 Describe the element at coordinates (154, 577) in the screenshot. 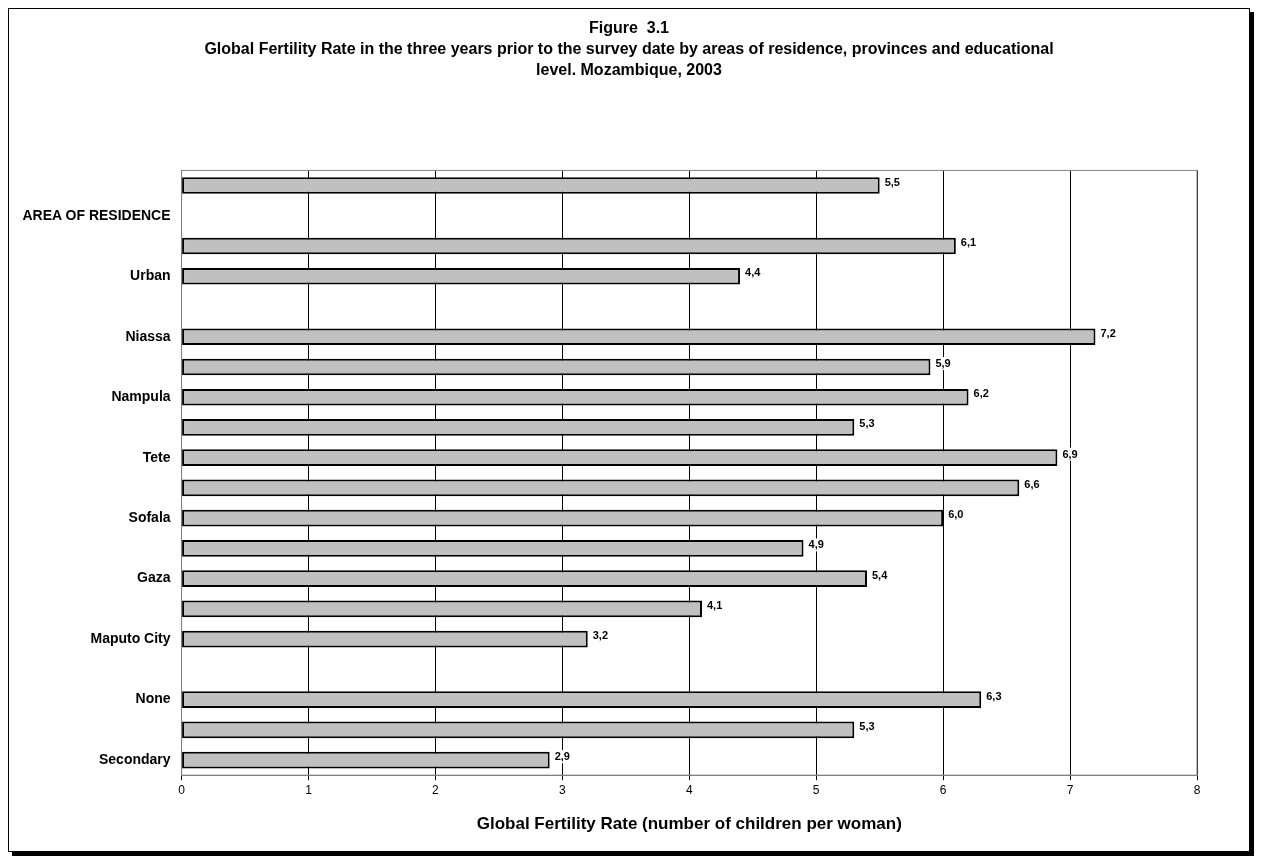

I see `y-tick-label: Gaza` at that location.